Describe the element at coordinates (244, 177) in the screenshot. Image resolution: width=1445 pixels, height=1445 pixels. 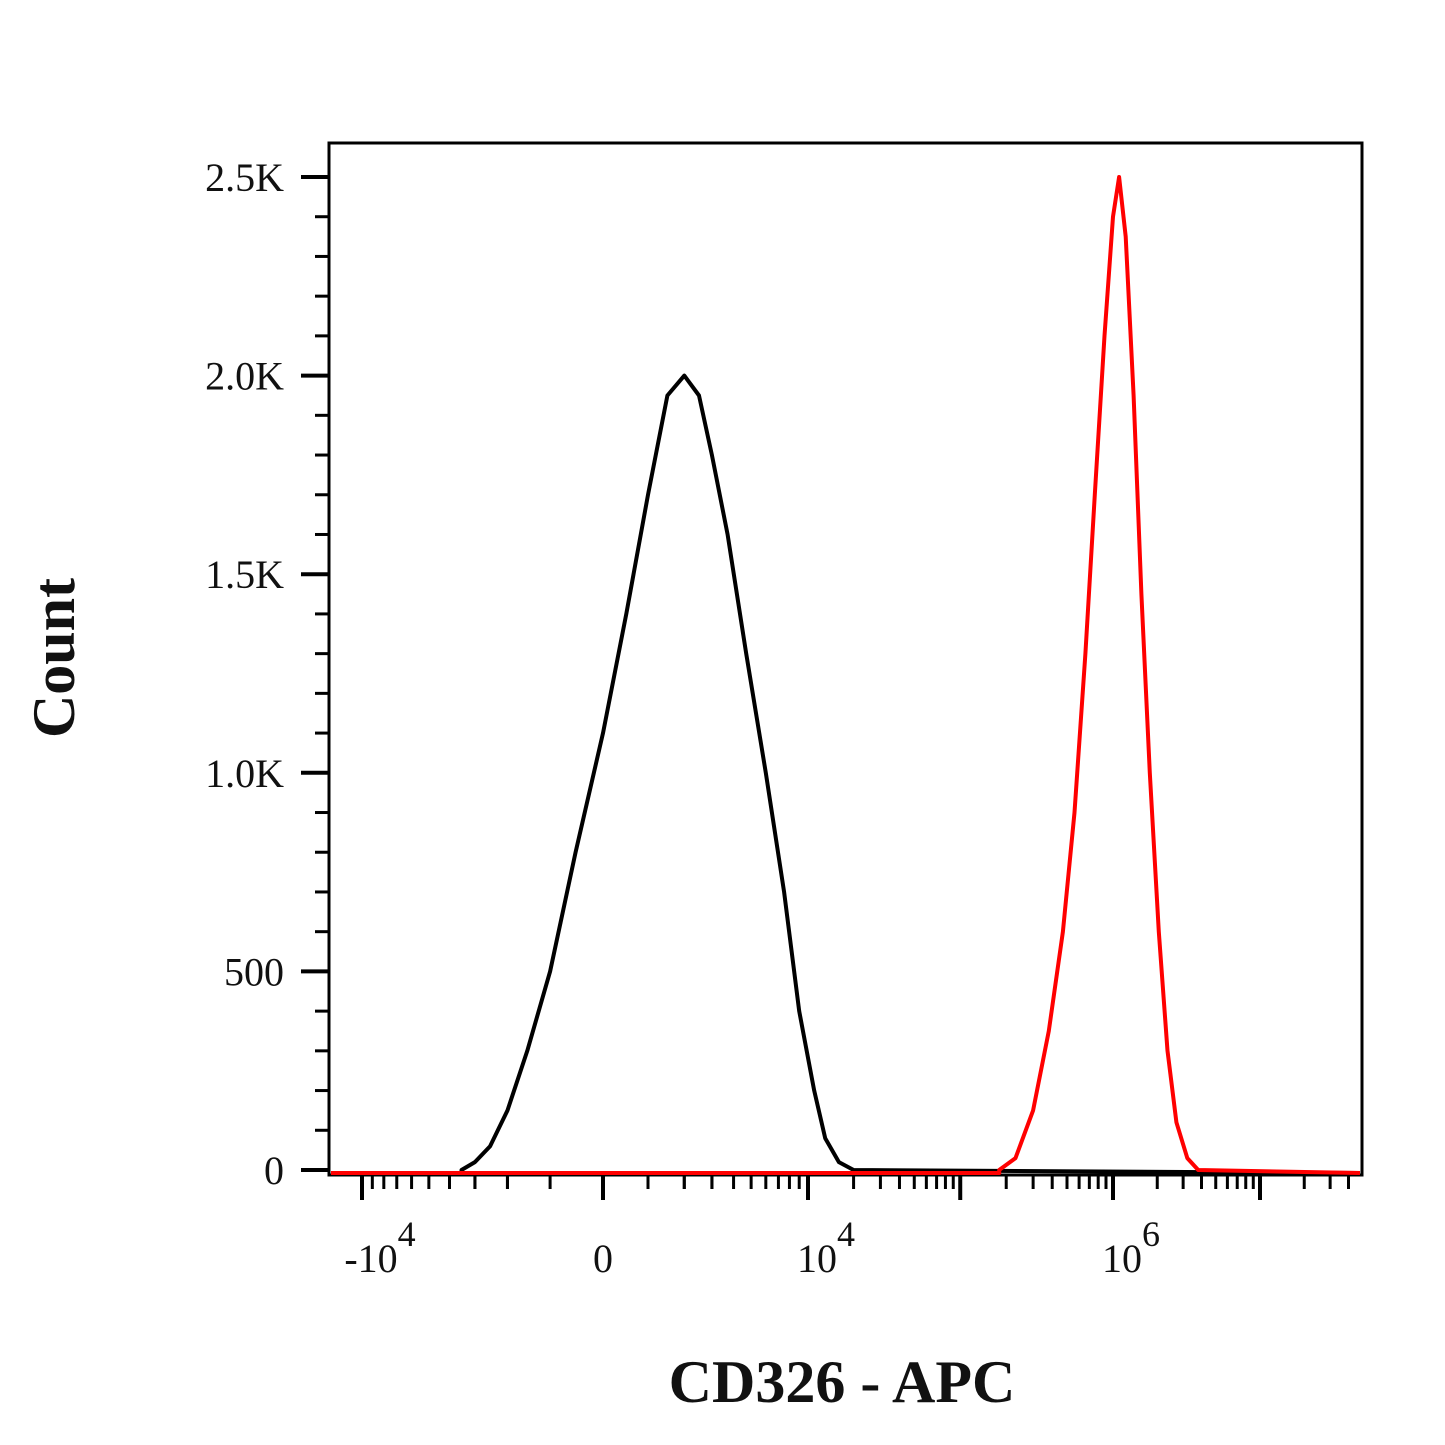
I see `y-tick-label: 2.5K` at that location.